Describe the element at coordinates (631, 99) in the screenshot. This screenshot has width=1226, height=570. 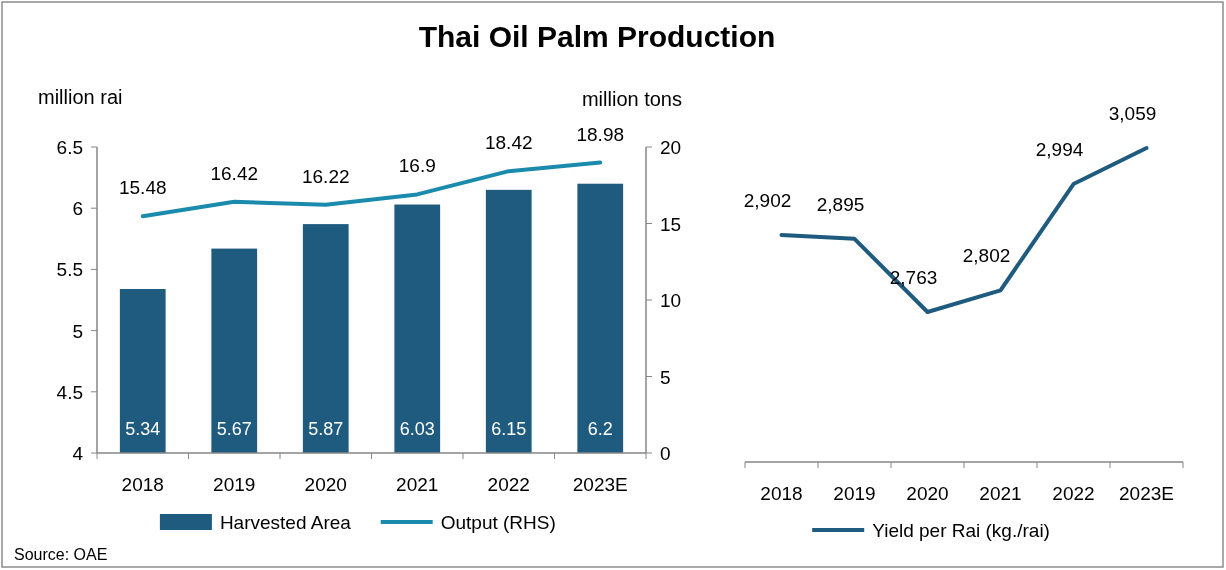
I see `y2-axis-title: million tons` at that location.